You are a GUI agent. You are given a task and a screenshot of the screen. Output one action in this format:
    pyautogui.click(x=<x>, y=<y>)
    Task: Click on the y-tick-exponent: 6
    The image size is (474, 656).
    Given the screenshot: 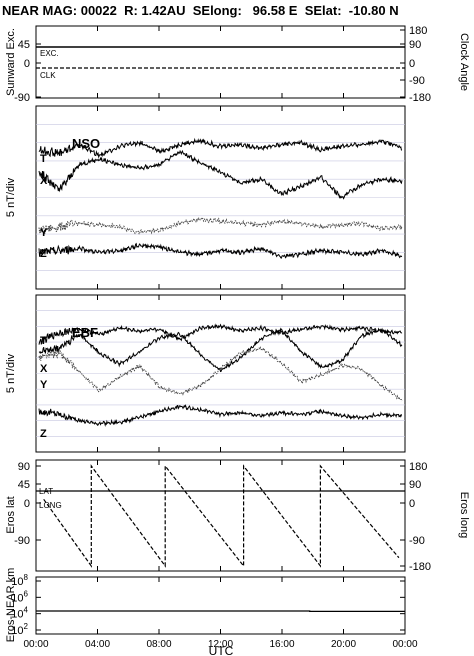 What is the action you would take?
    pyautogui.click(x=26, y=593)
    